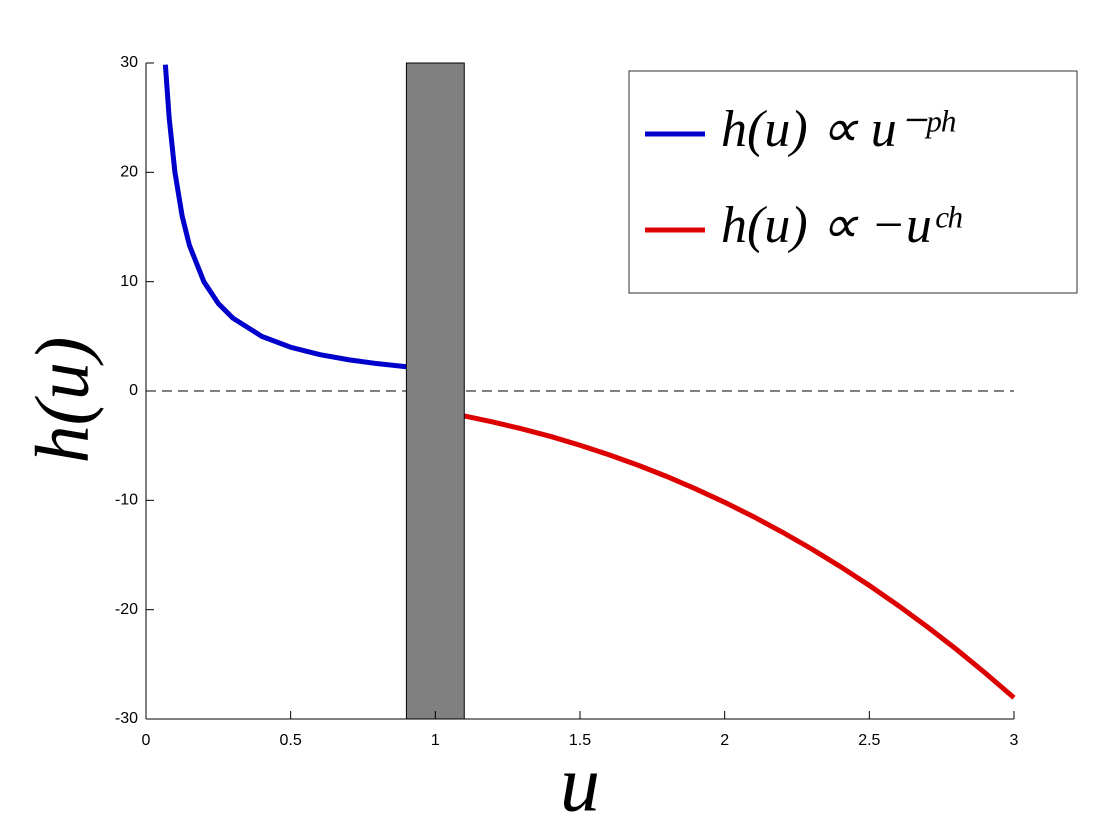 This screenshot has height=840, width=1120. Describe the element at coordinates (129, 62) in the screenshot. I see `y-tick-label: 30` at that location.